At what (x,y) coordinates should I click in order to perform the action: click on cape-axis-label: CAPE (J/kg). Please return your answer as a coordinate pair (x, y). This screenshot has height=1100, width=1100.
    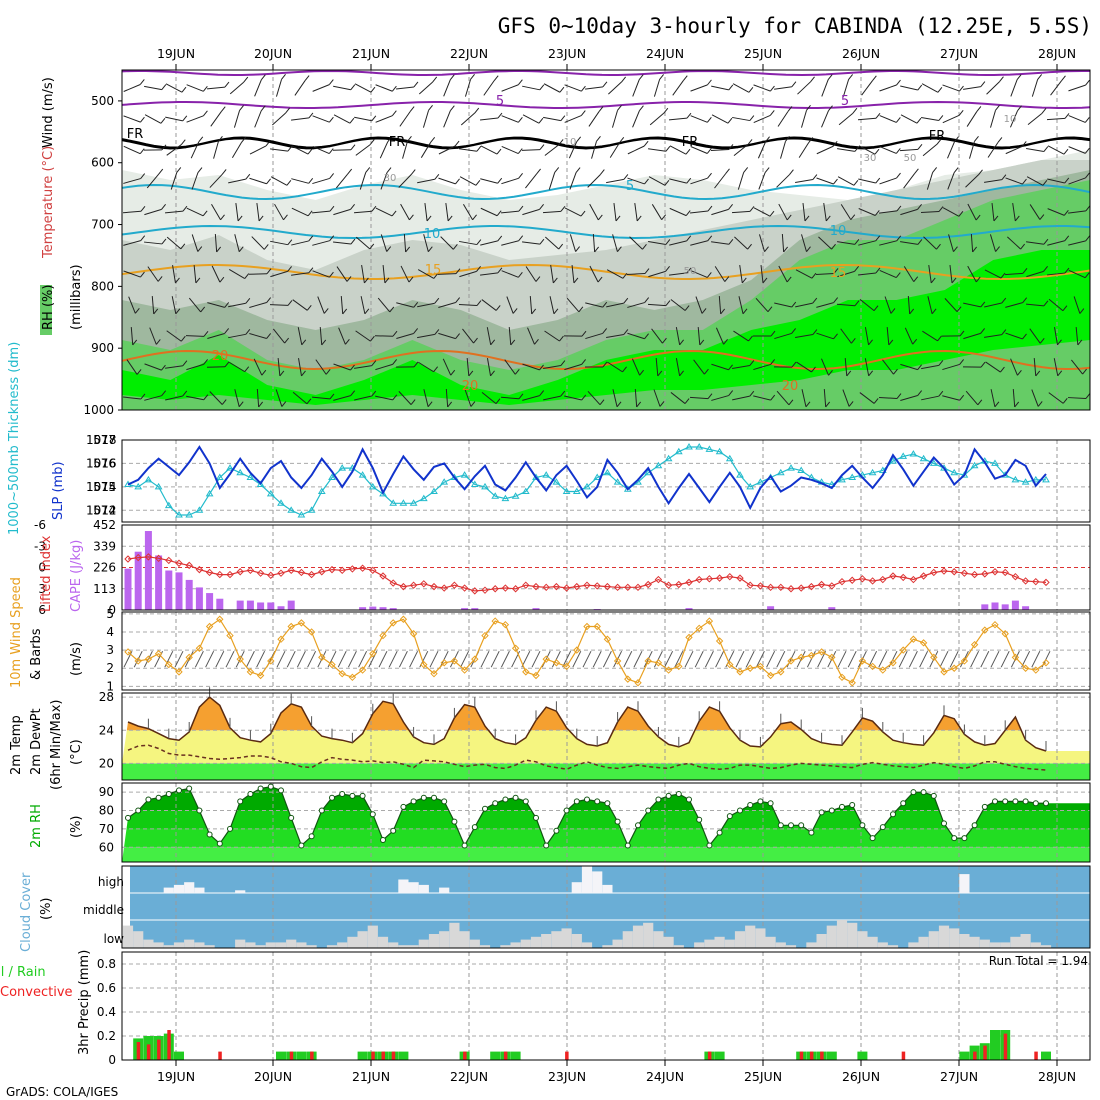
    Looking at the image, I should click on (76, 576).